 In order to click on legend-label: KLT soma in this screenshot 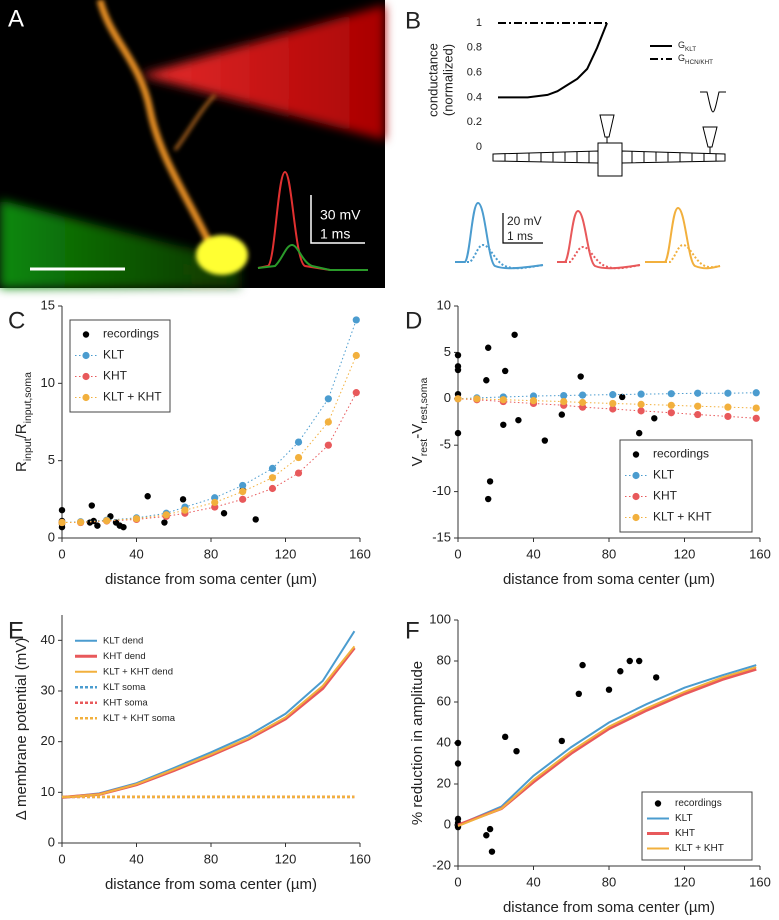, I will do `click(124, 687)`.